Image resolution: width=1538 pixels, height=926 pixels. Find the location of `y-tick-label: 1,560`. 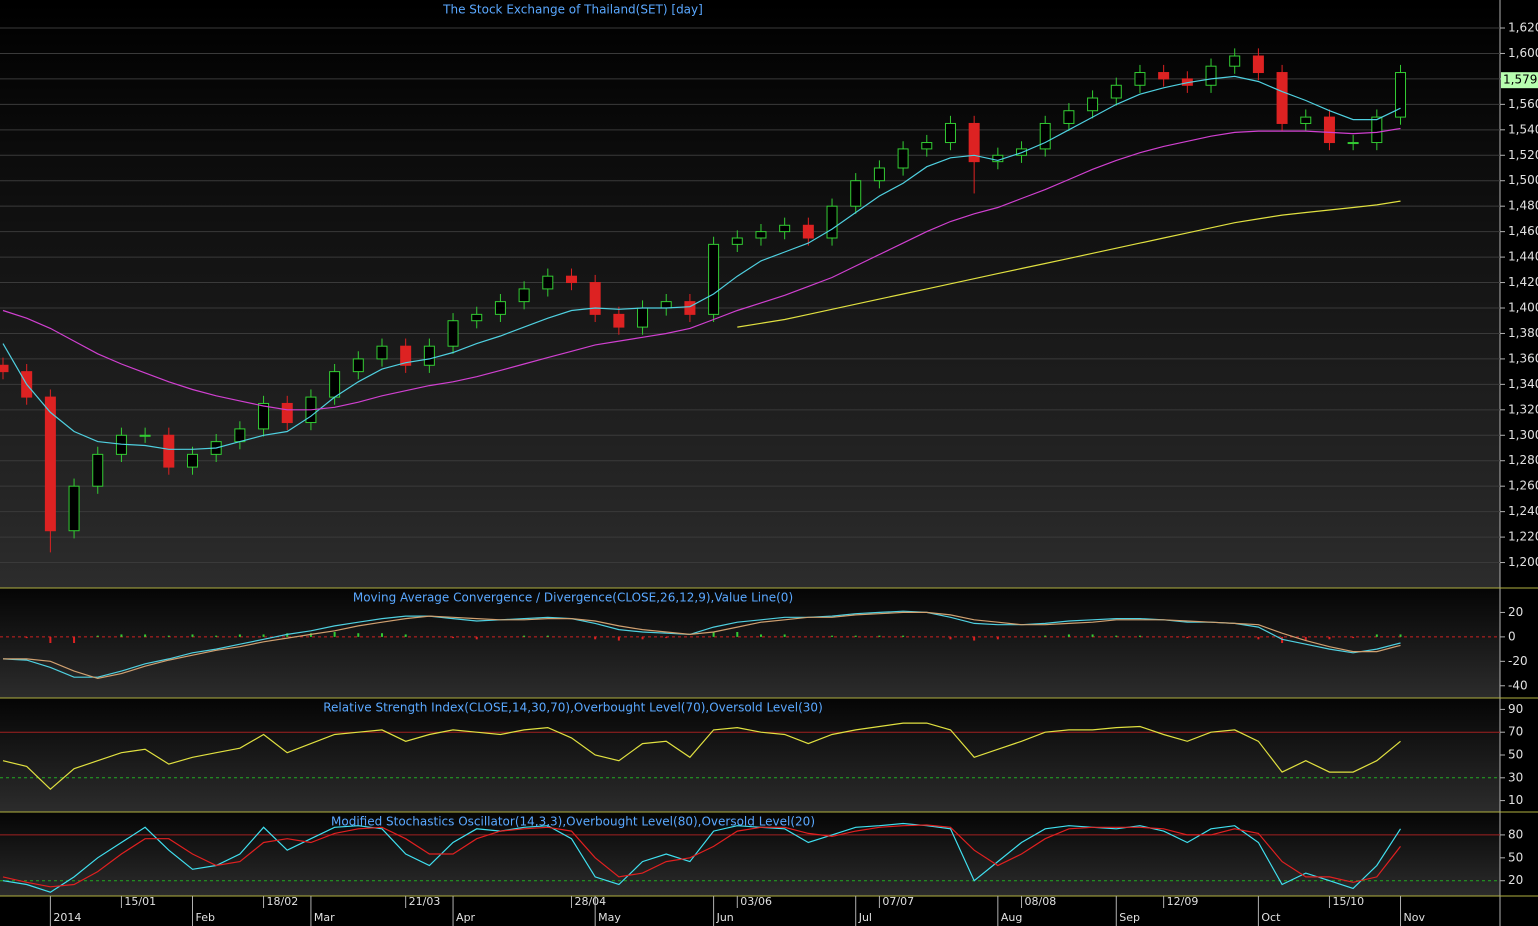

y-tick-label: 1,560 is located at coordinates (1523, 104).